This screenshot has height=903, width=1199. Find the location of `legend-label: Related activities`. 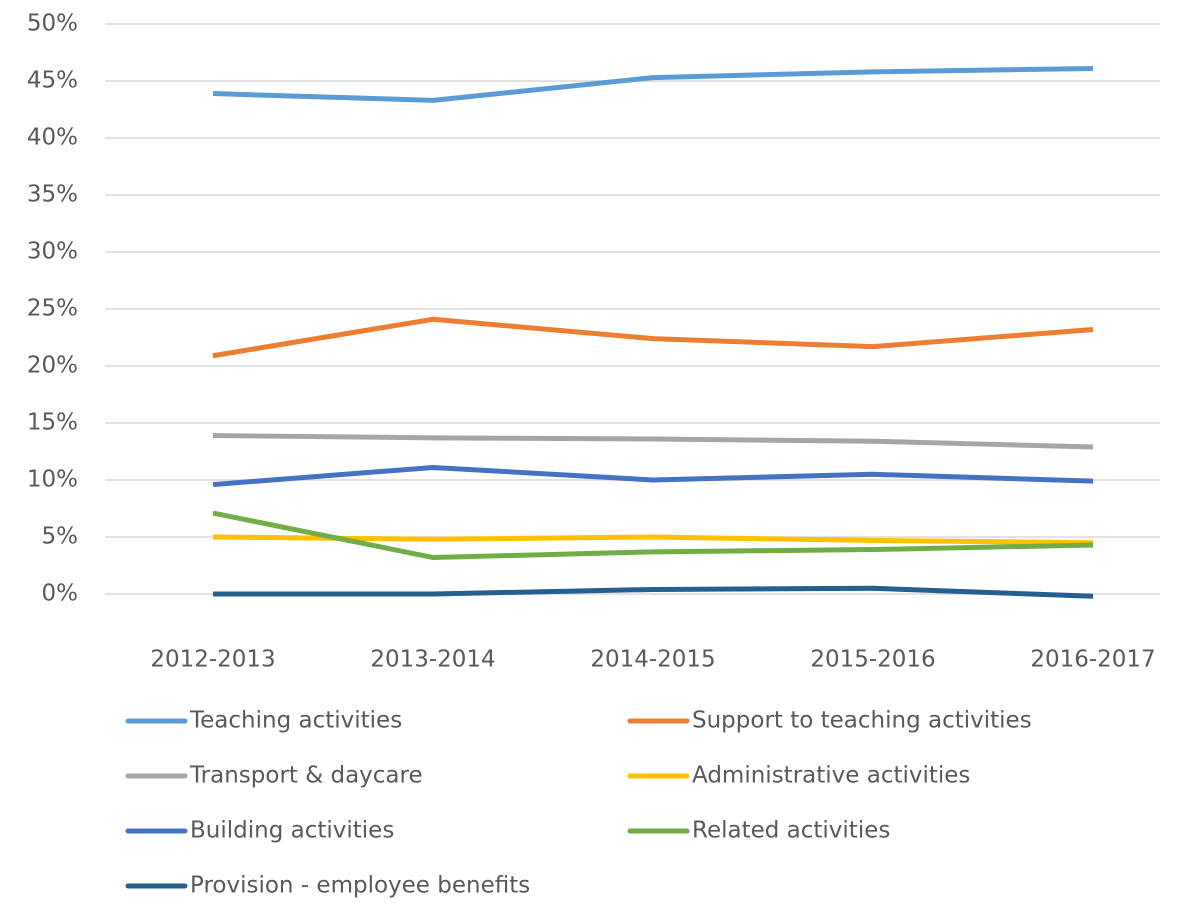

legend-label: Related activities is located at coordinates (791, 831).